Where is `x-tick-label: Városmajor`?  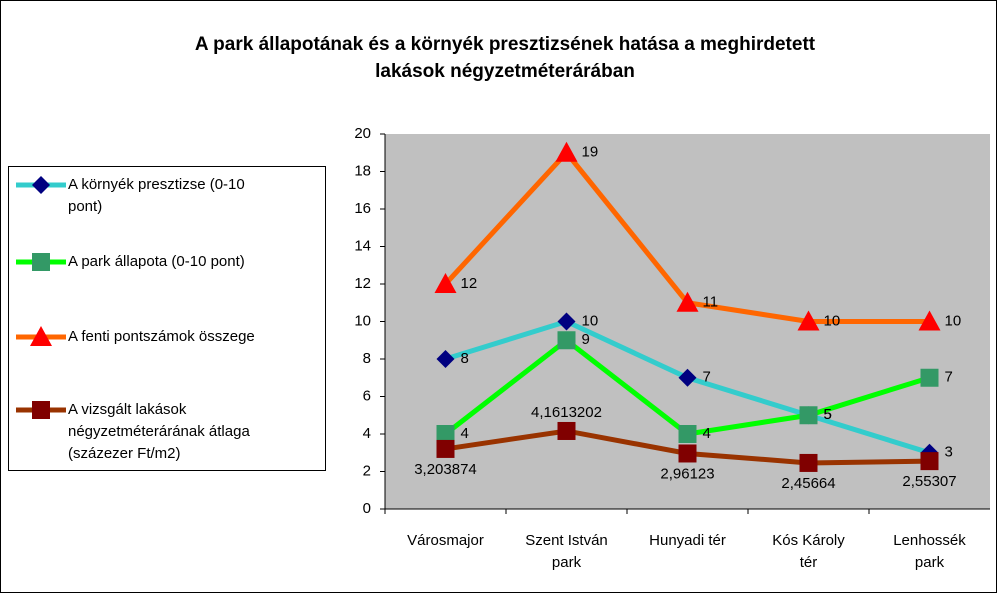
x-tick-label: Városmajor is located at coordinates (445, 540).